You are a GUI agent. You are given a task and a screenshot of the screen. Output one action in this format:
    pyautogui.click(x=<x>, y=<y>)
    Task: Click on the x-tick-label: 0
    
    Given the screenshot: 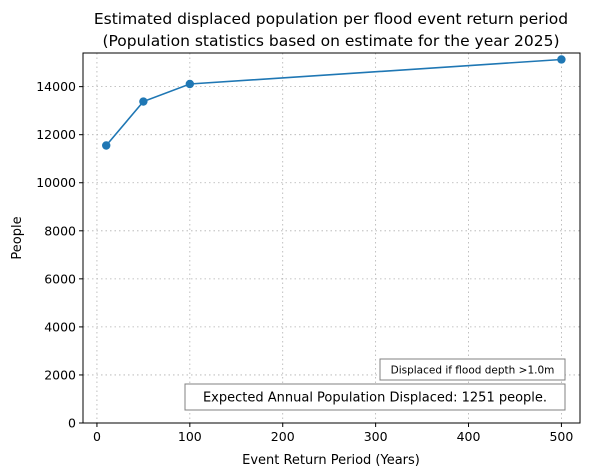 What is the action you would take?
    pyautogui.click(x=97, y=436)
    